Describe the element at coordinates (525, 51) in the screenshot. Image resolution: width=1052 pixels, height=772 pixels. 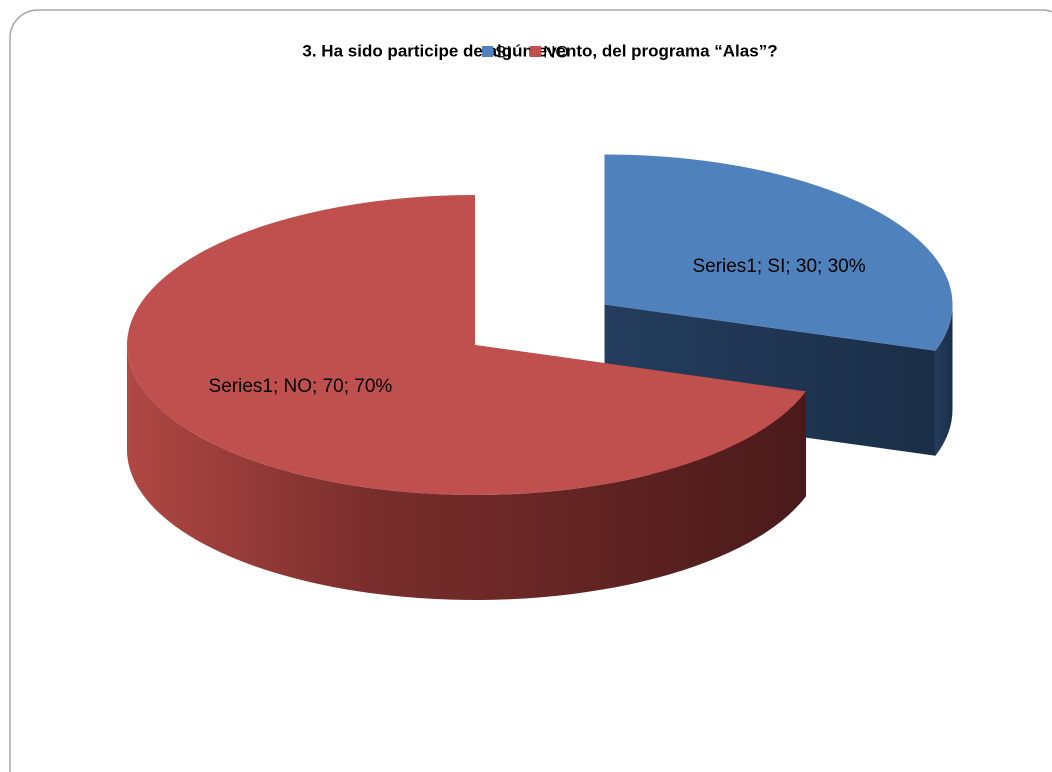
I see `legend: SI NO` at that location.